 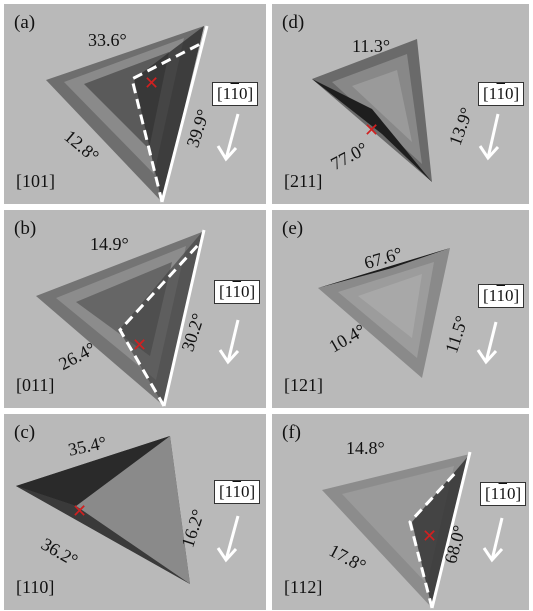 I want to click on panel-label: (f), so click(x=291, y=432).